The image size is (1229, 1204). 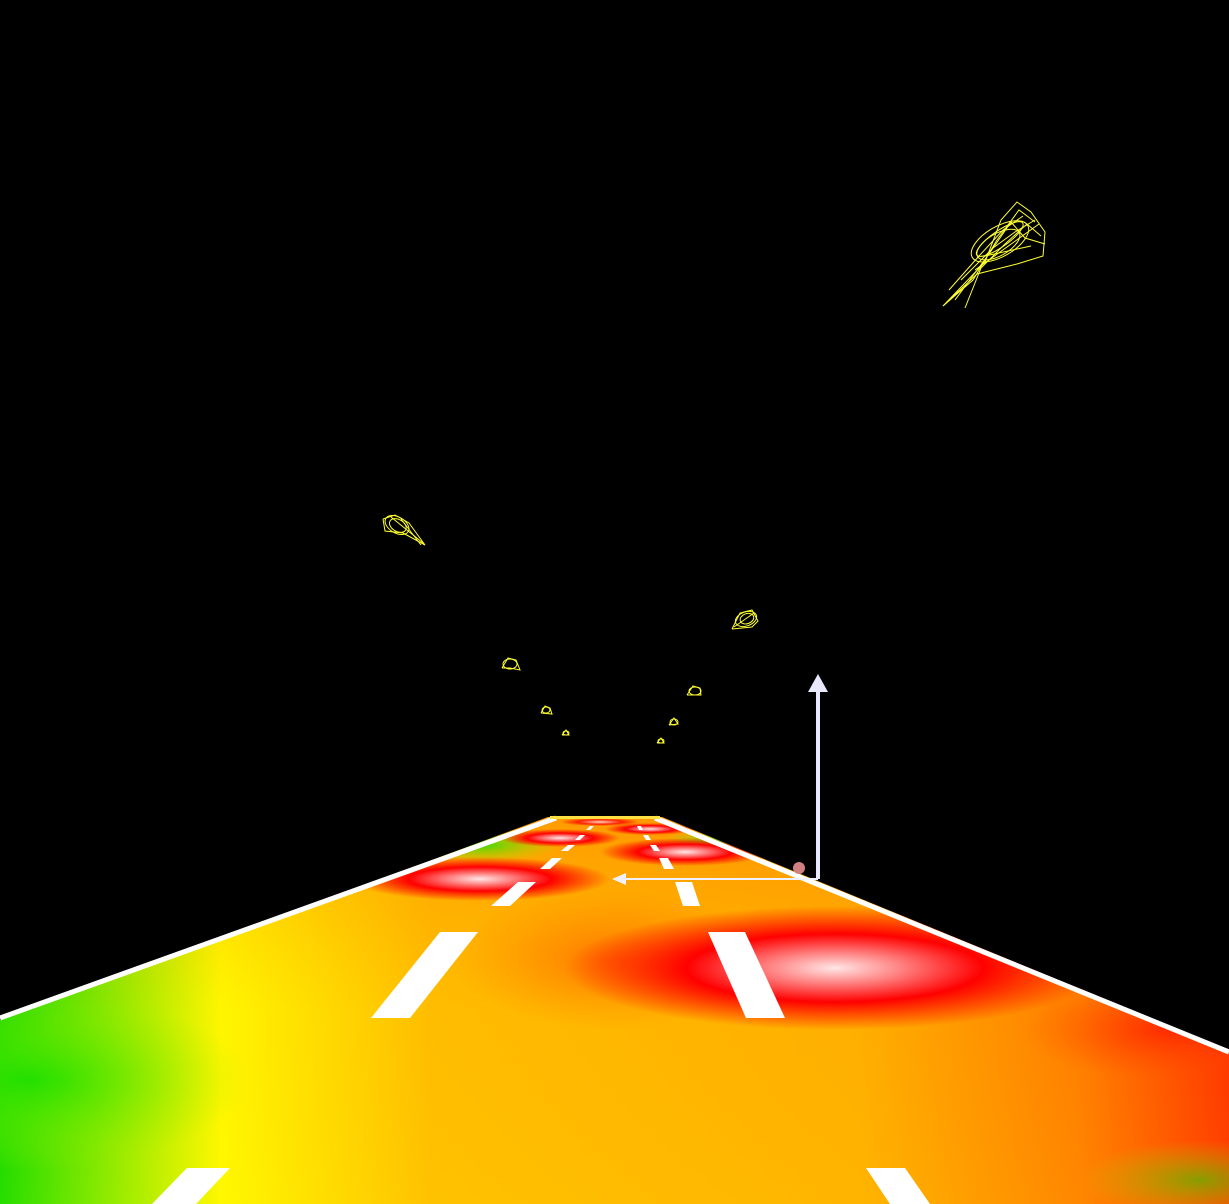 What do you see at coordinates (720, 779) in the screenshot?
I see `vehicle-indicator` at bounding box center [720, 779].